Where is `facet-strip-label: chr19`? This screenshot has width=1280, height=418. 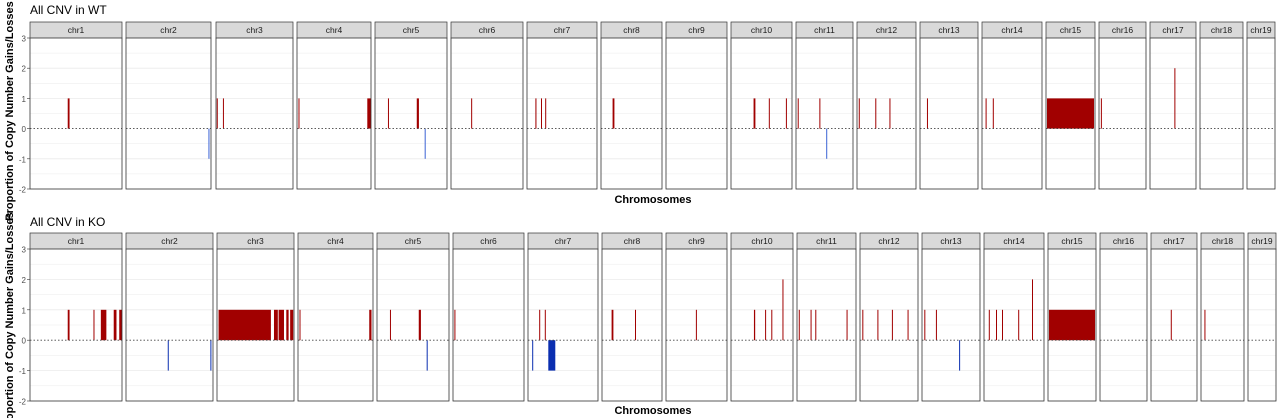
facet-strip-label: chr19 is located at coordinates (1262, 241).